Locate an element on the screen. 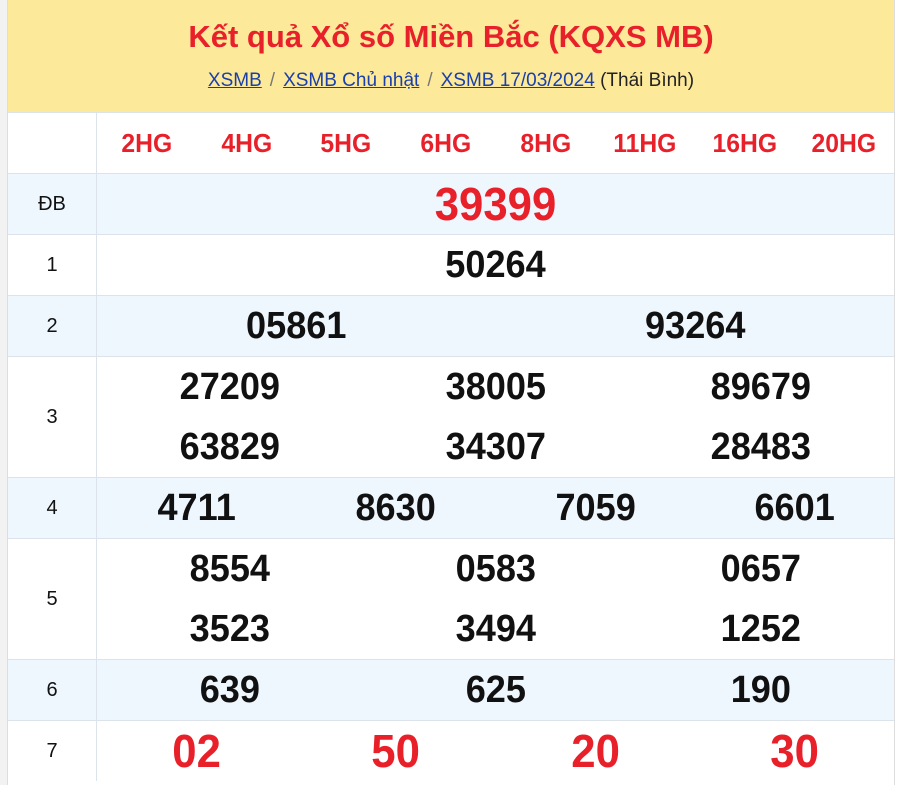 The image size is (899, 785). prize-label: ĐB is located at coordinates (52, 204).